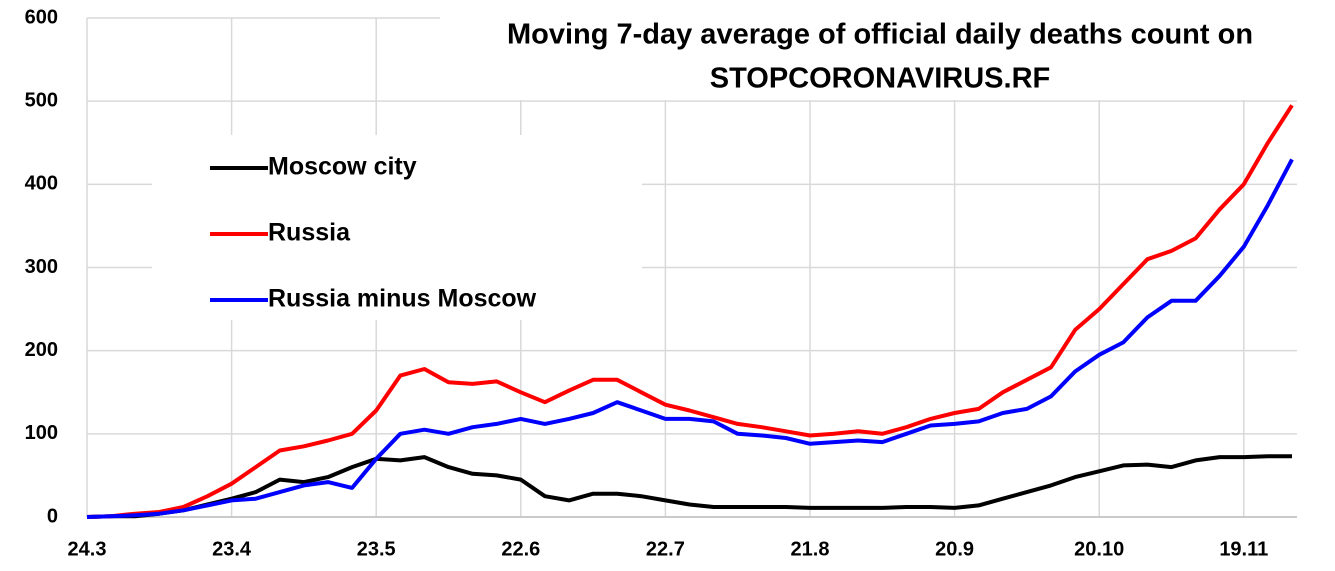 This screenshot has height=571, width=1335. Describe the element at coordinates (309, 233) in the screenshot. I see `legend-label: Russia` at that location.